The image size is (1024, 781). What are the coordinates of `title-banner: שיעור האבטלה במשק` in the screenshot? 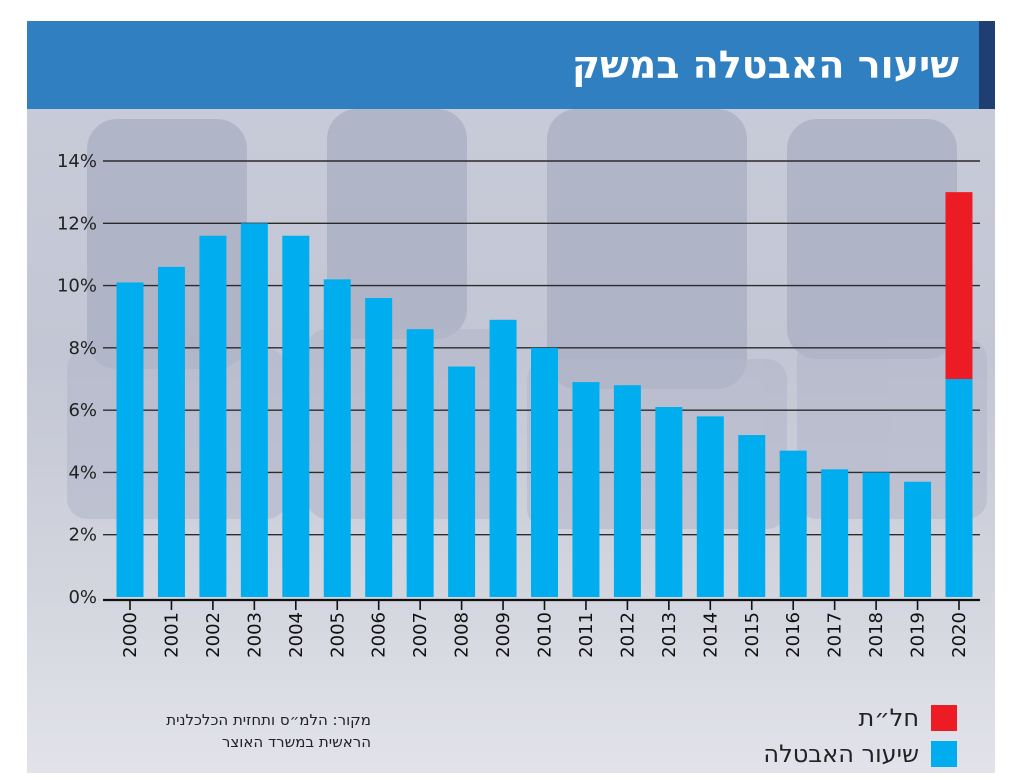 It's located at (511, 65).